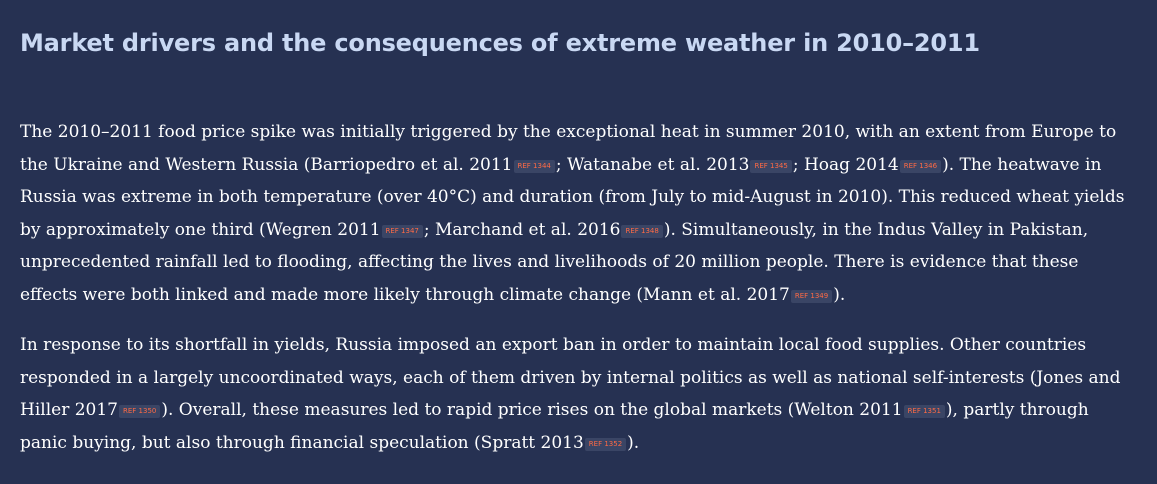 Image resolution: width=1157 pixels, height=484 pixels. Describe the element at coordinates (522, 229) in the screenshot. I see `paragraph-text: ; Marchand et al. 2016` at that location.